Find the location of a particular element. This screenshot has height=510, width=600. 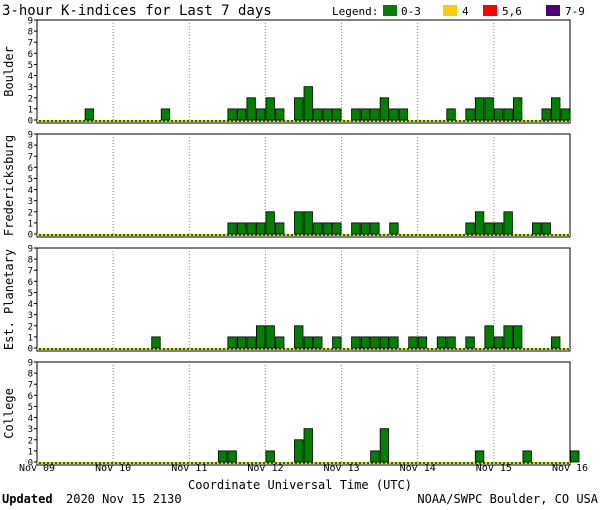

legend-item-7-9: 7-9 is located at coordinates (575, 11).